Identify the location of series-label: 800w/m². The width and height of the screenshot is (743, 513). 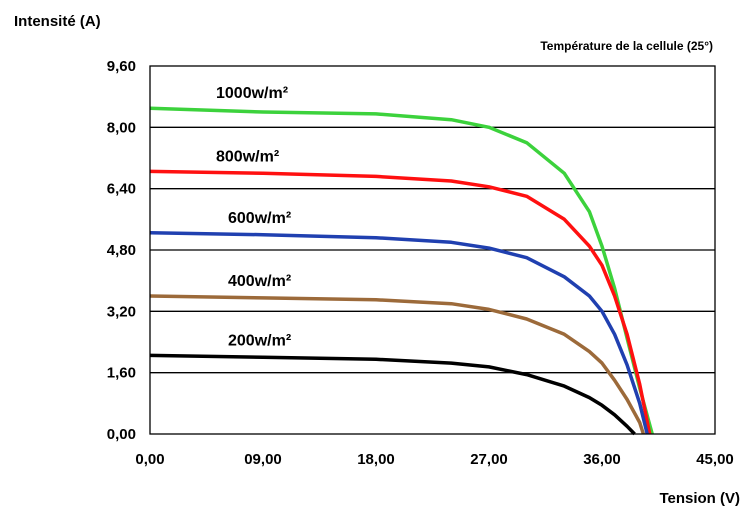
(247, 156).